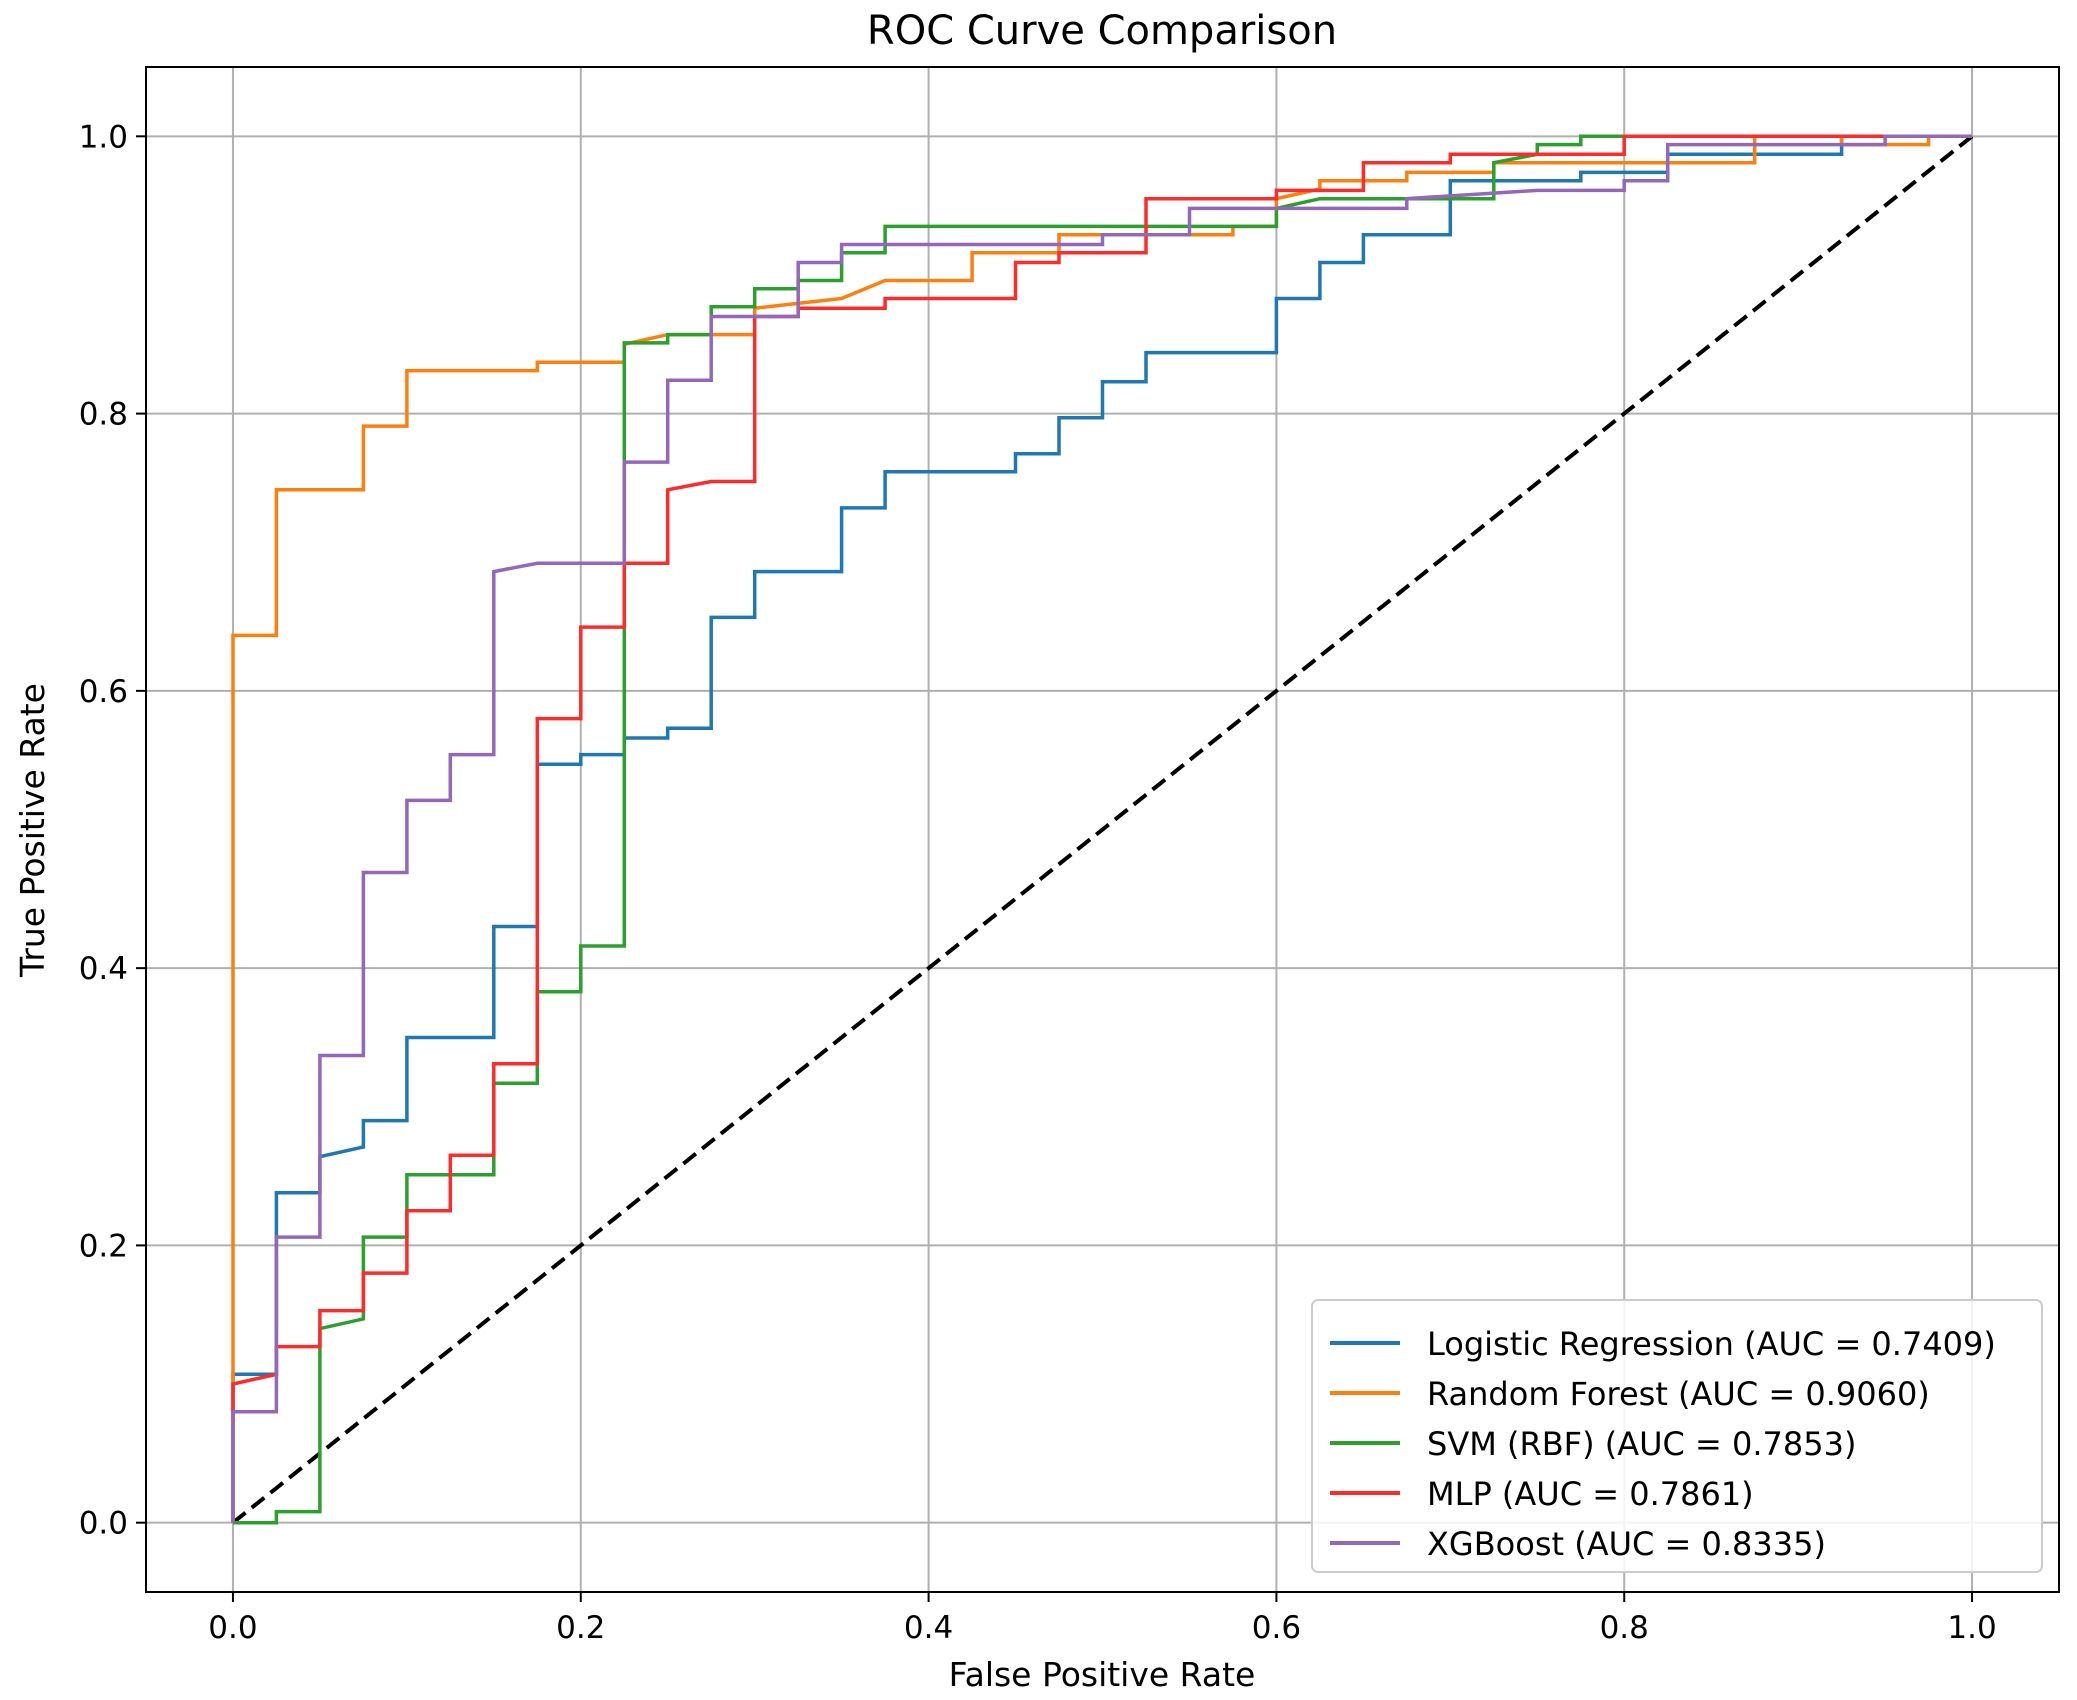  I want to click on y-tick-label: 0.8, so click(103, 415).